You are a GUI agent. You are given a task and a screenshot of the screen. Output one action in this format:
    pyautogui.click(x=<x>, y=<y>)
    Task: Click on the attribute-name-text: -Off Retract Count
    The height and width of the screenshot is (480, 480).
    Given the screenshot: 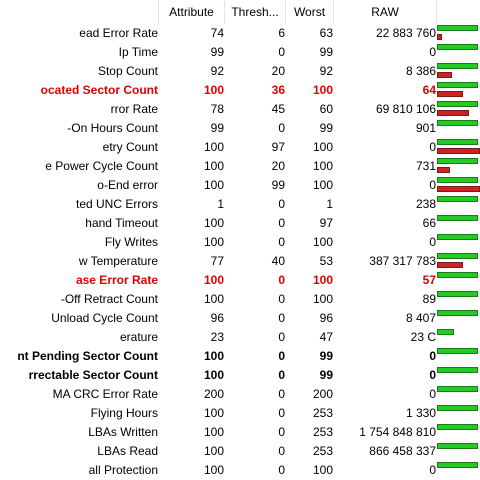 What is the action you would take?
    pyautogui.click(x=109, y=299)
    